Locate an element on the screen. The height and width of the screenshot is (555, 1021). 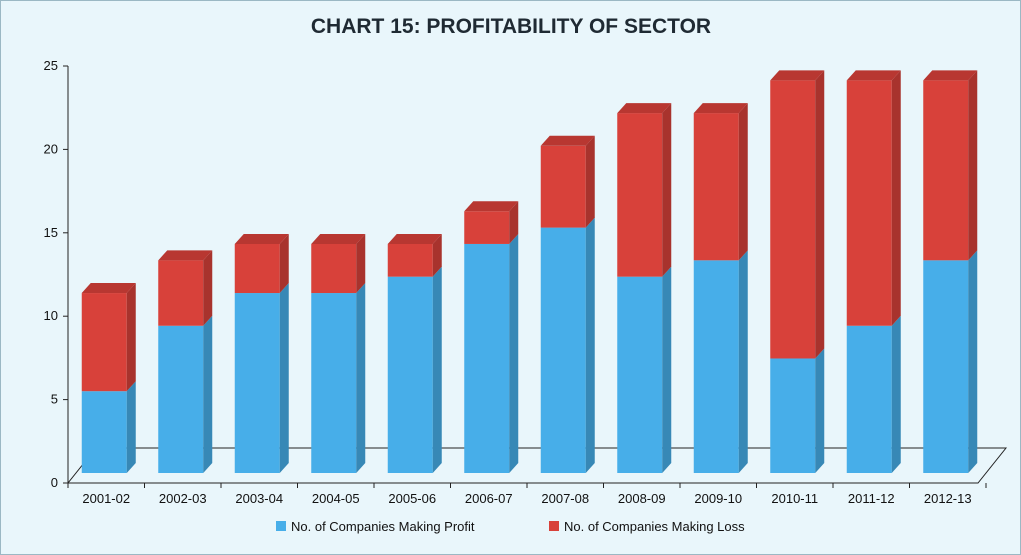
y-tick-label: 20 is located at coordinates (51, 148).